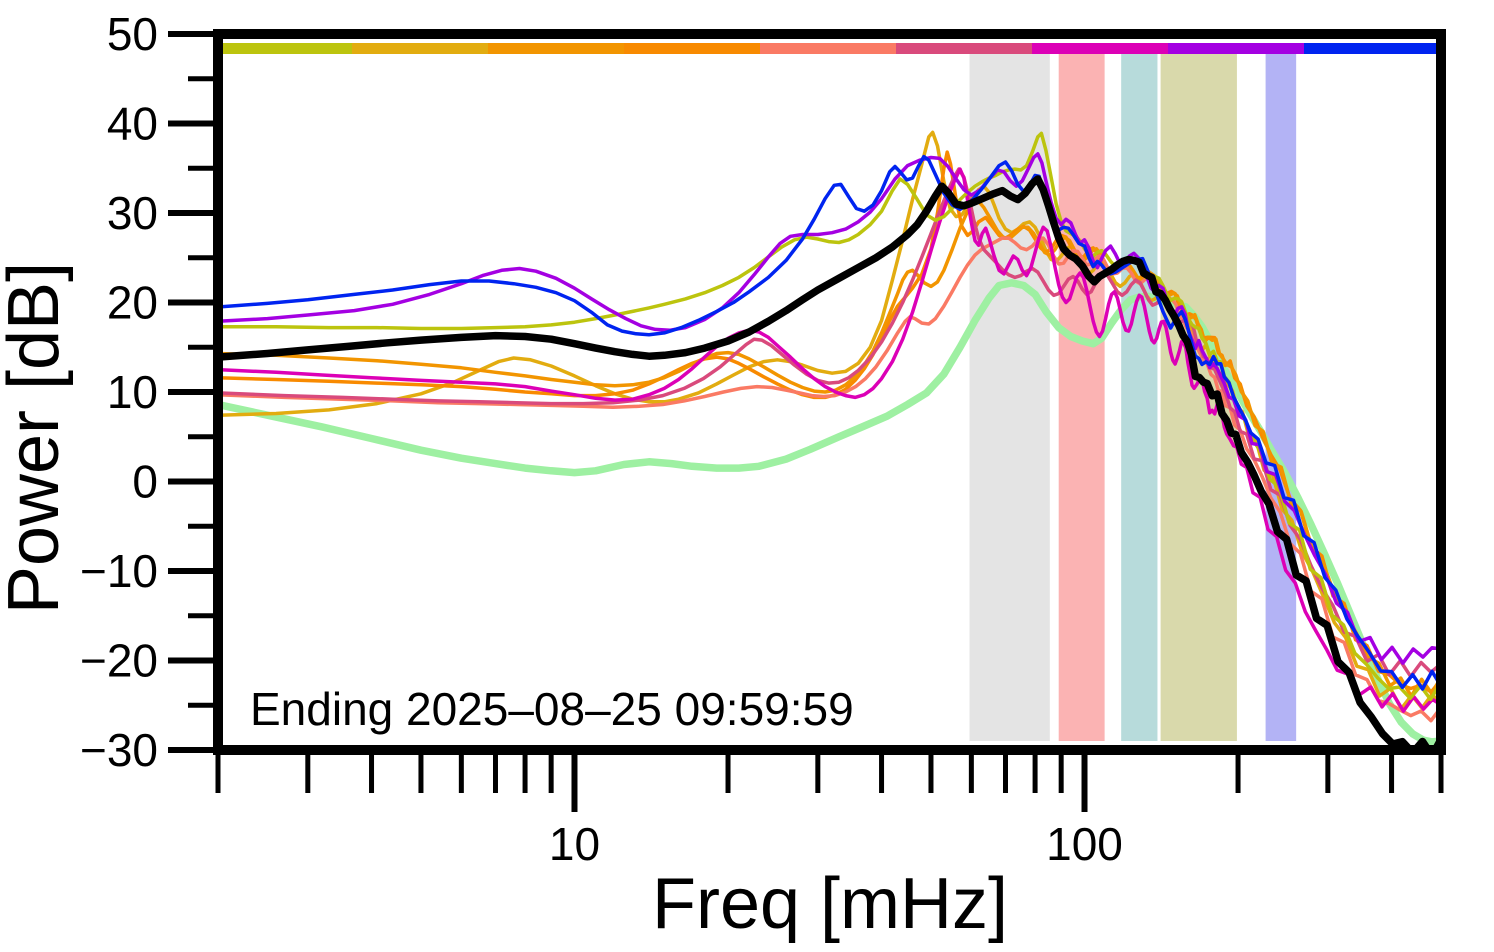  Describe the element at coordinates (552, 709) in the screenshot. I see `ending-time-annotation: Ending 2025–08–25 09:59:59` at that location.